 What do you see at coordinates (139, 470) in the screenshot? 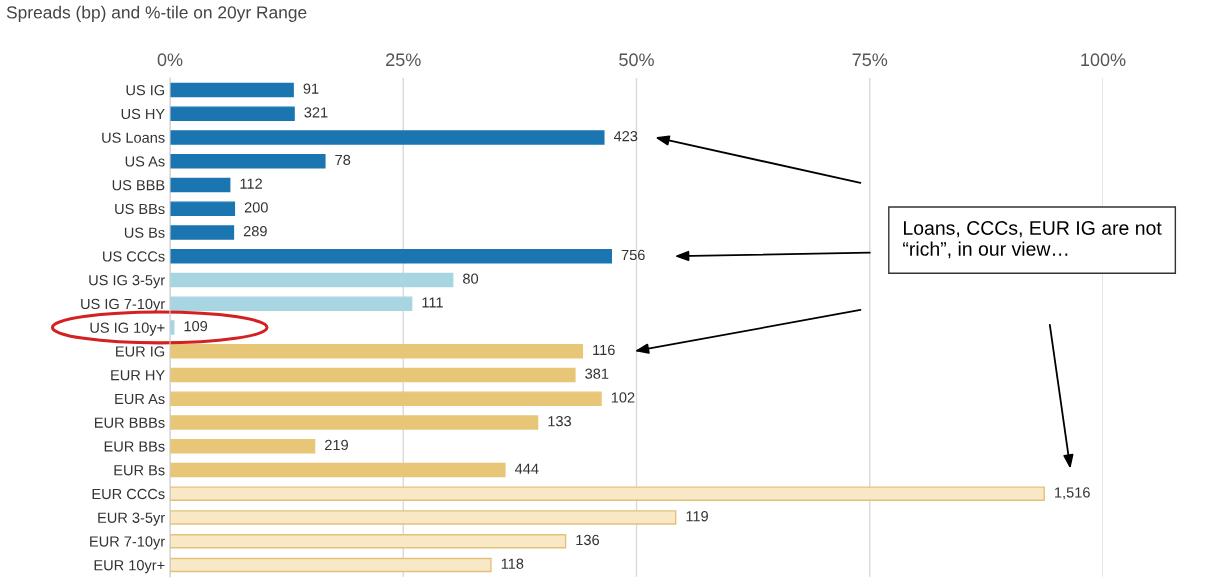
I see `y-tick-label: EUR Bs` at bounding box center [139, 470].